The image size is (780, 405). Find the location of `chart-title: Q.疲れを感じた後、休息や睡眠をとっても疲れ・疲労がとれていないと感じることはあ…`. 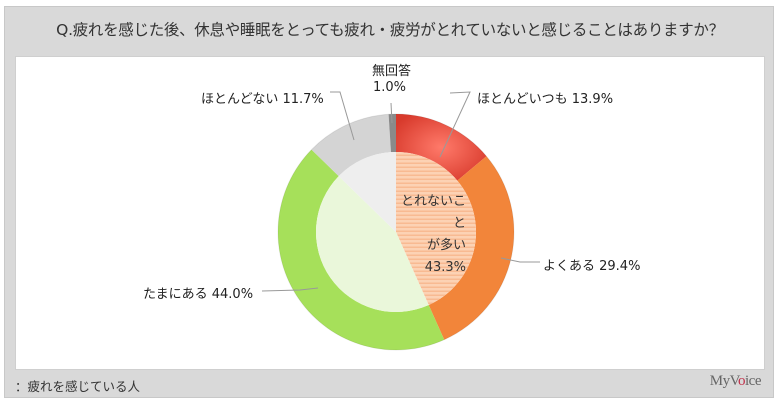

chart-title: Q.疲れを感じた後、休息や睡眠をとっても疲れ・疲労がとれていないと感じることはあ… is located at coordinates (390, 30).